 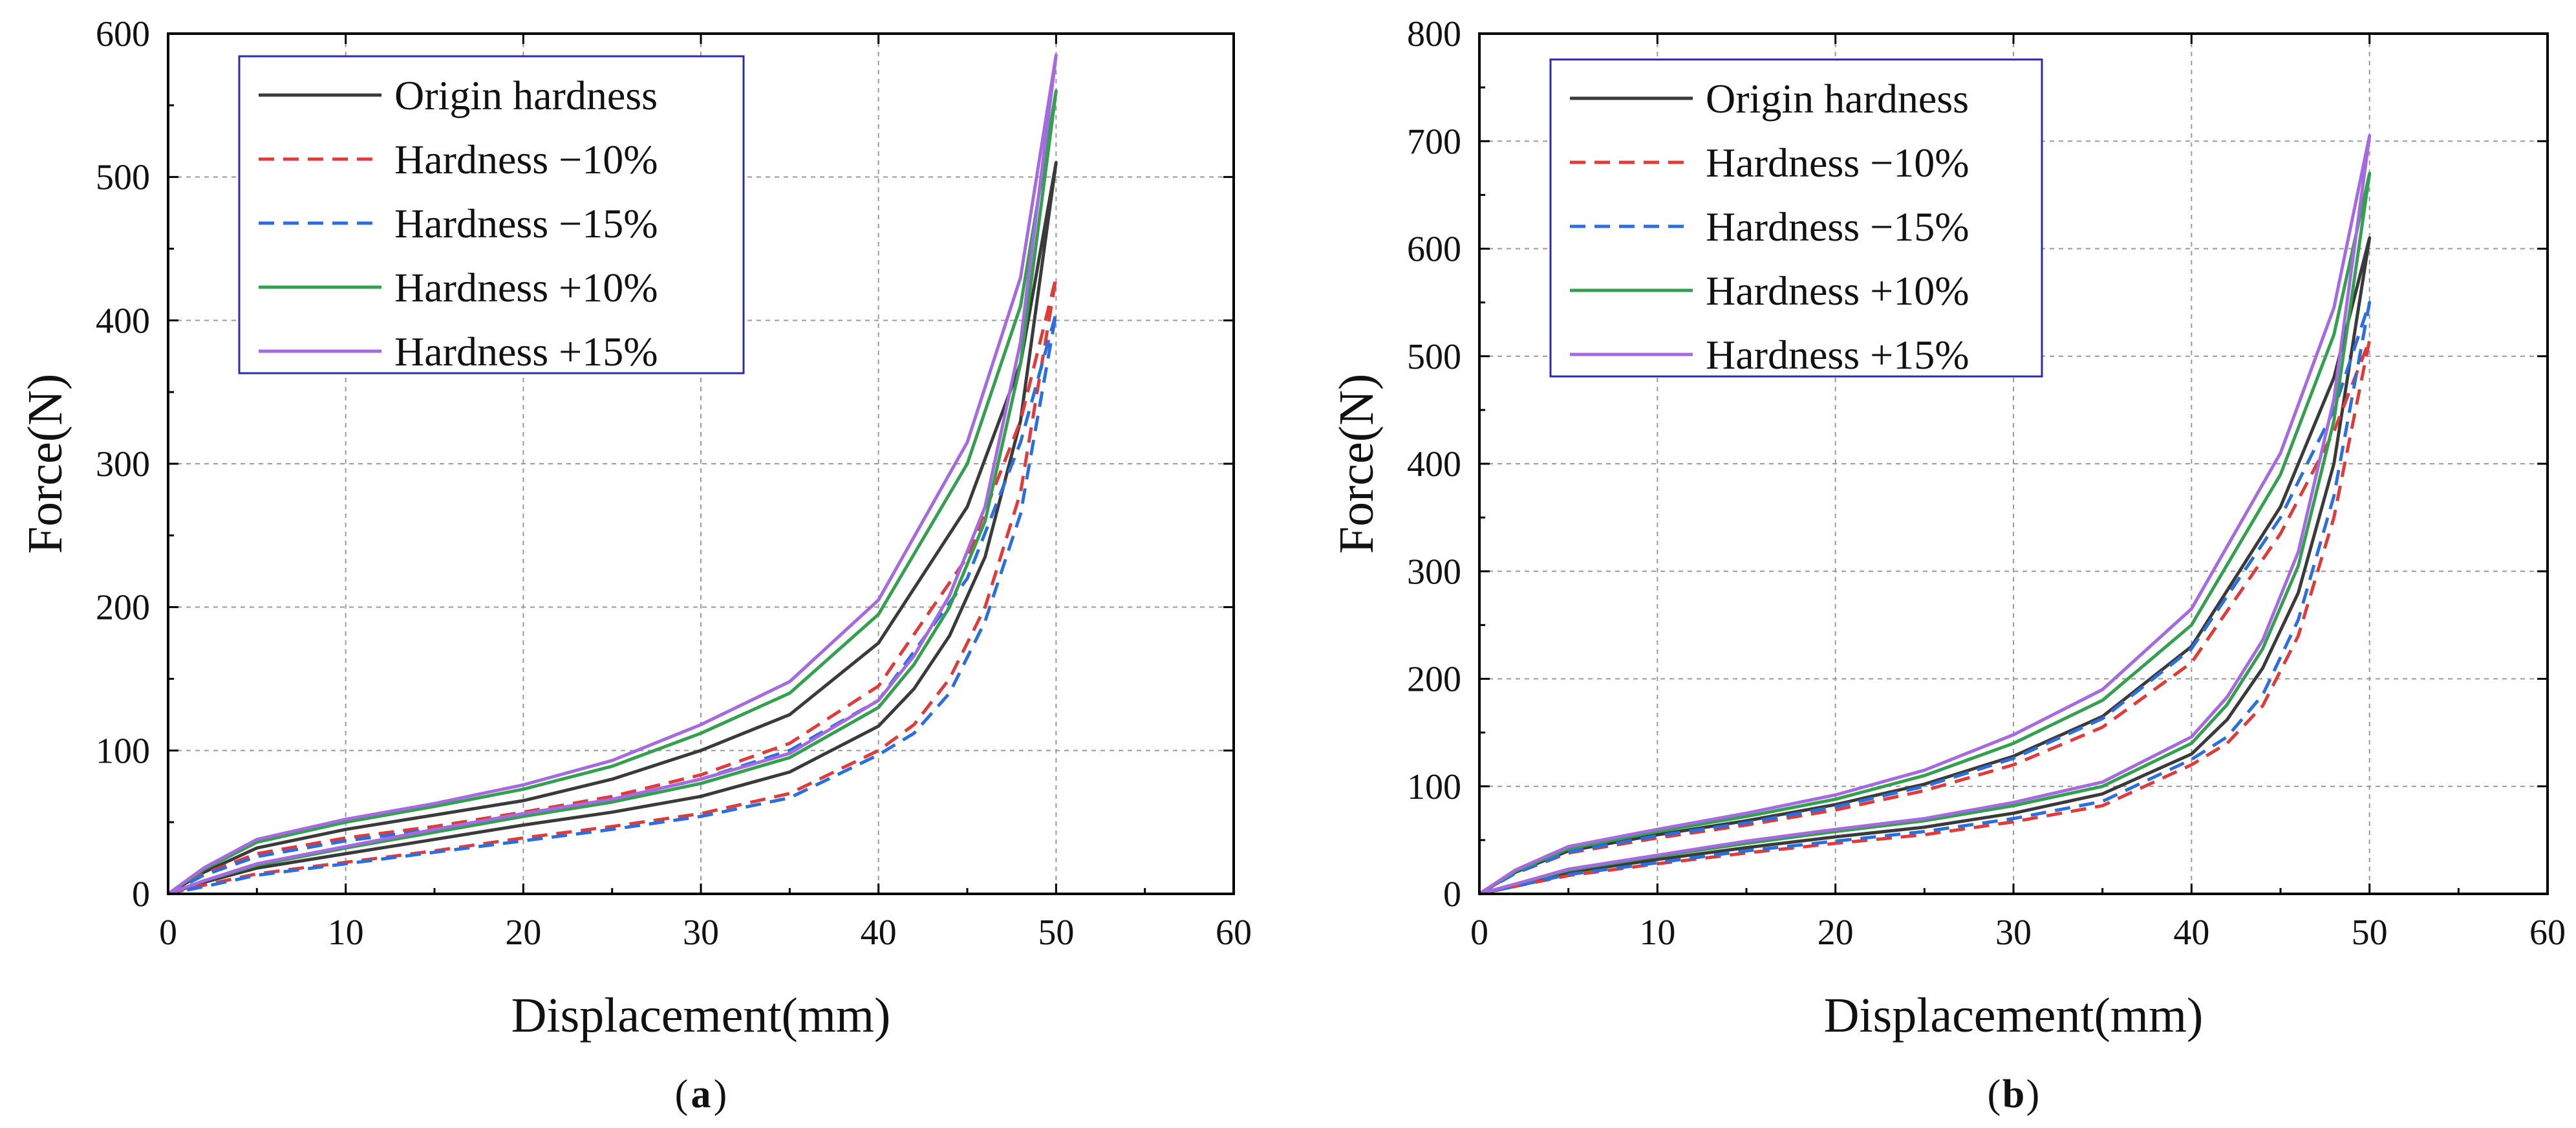 I want to click on caption-letter: b, so click(x=2013, y=1094).